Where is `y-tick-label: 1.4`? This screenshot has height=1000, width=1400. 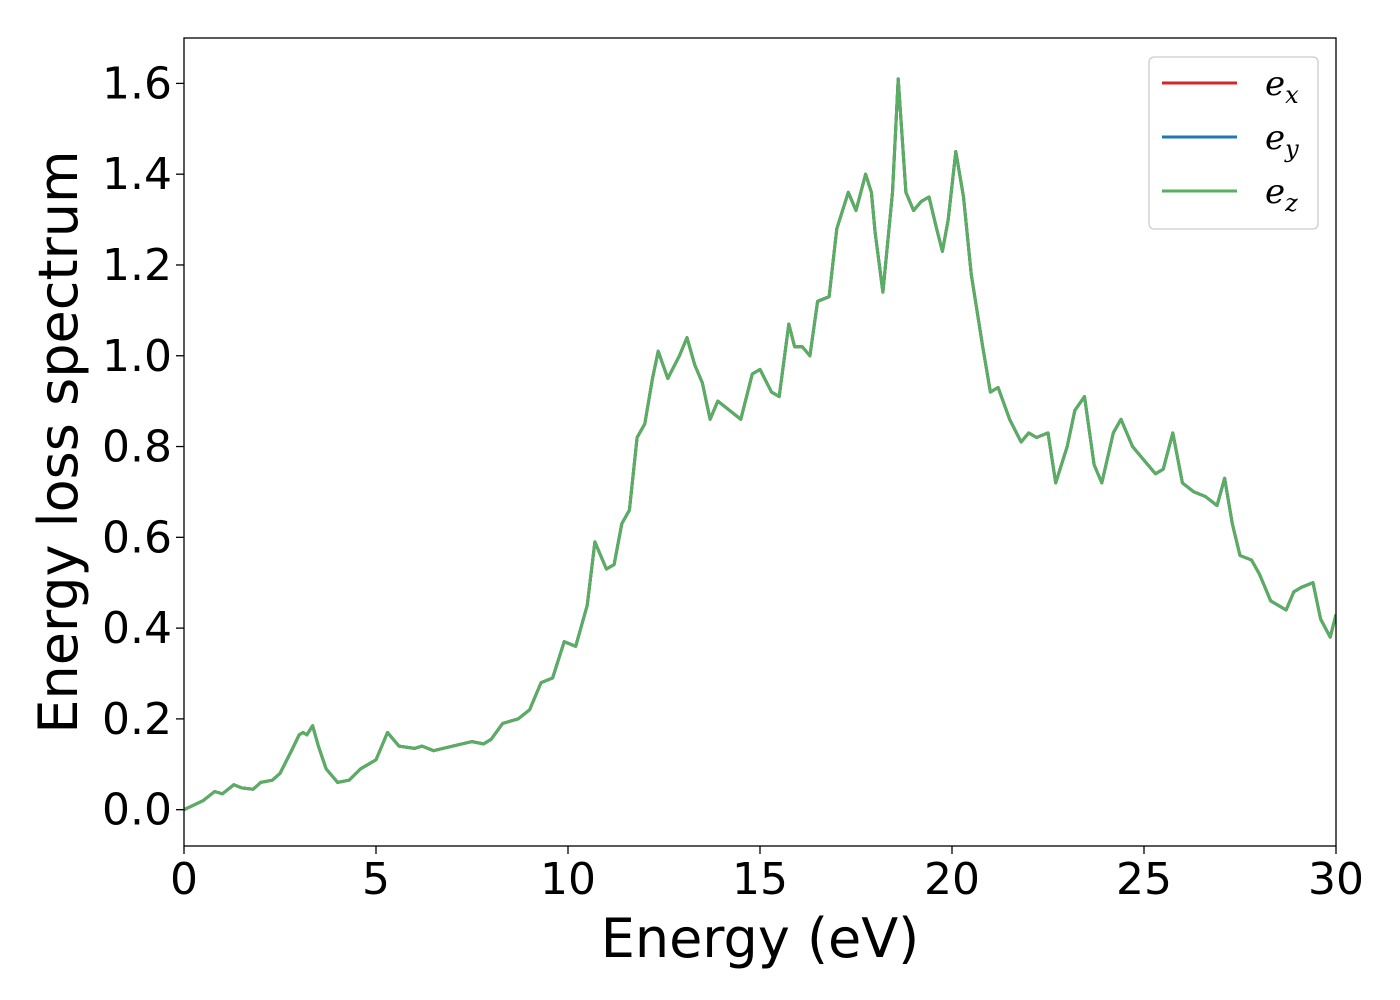 y-tick-label: 1.4 is located at coordinates (137, 174).